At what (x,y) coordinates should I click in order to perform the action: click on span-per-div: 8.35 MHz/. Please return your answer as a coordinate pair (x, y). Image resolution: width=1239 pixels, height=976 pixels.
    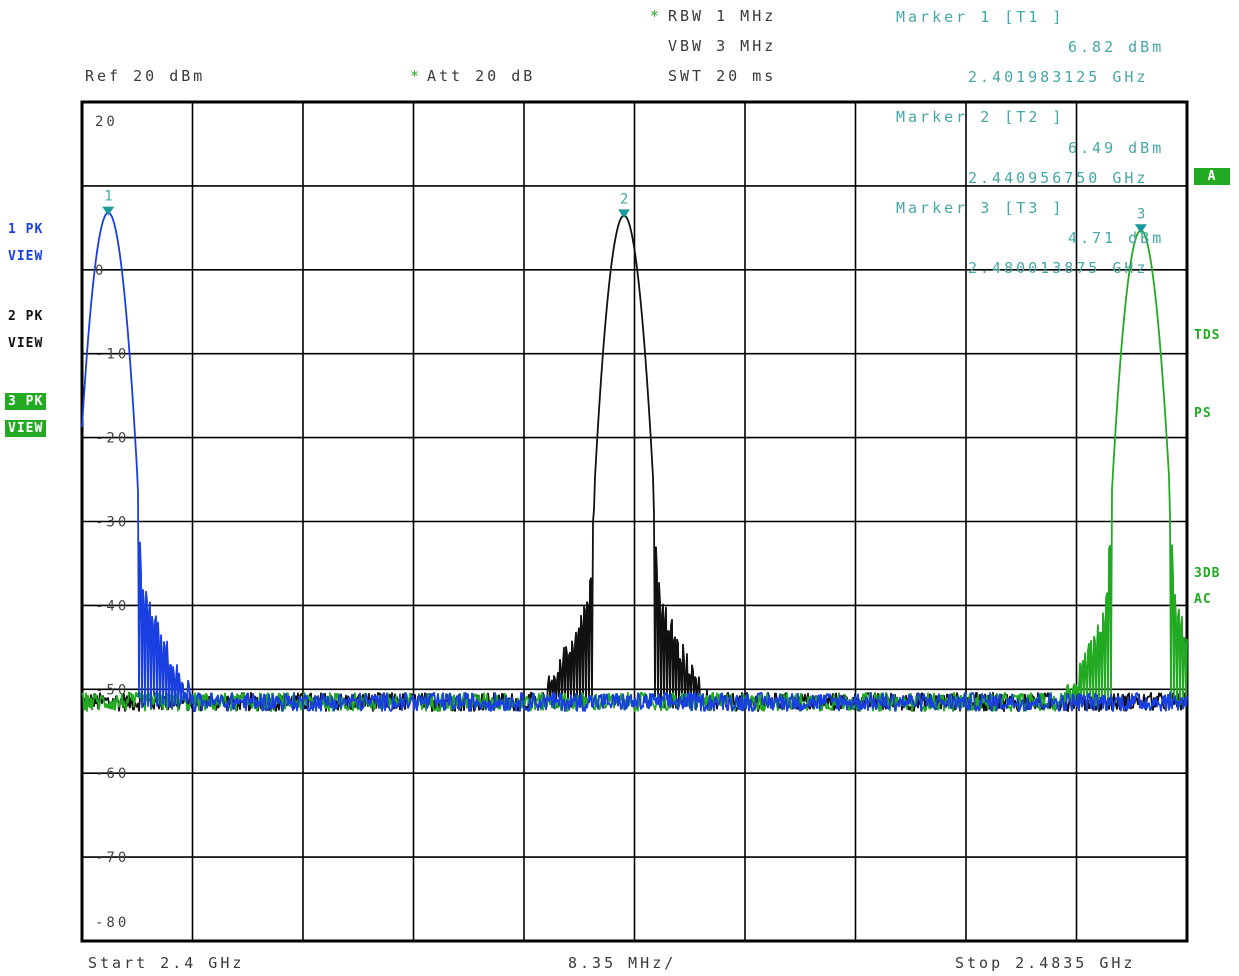
    Looking at the image, I should click on (622, 963).